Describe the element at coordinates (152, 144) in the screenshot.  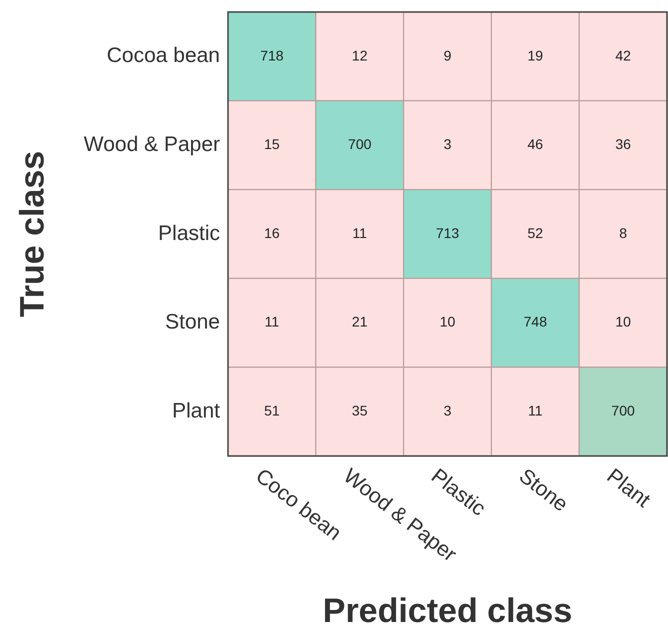
I see `y-tick-label: Wood & Paper` at that location.